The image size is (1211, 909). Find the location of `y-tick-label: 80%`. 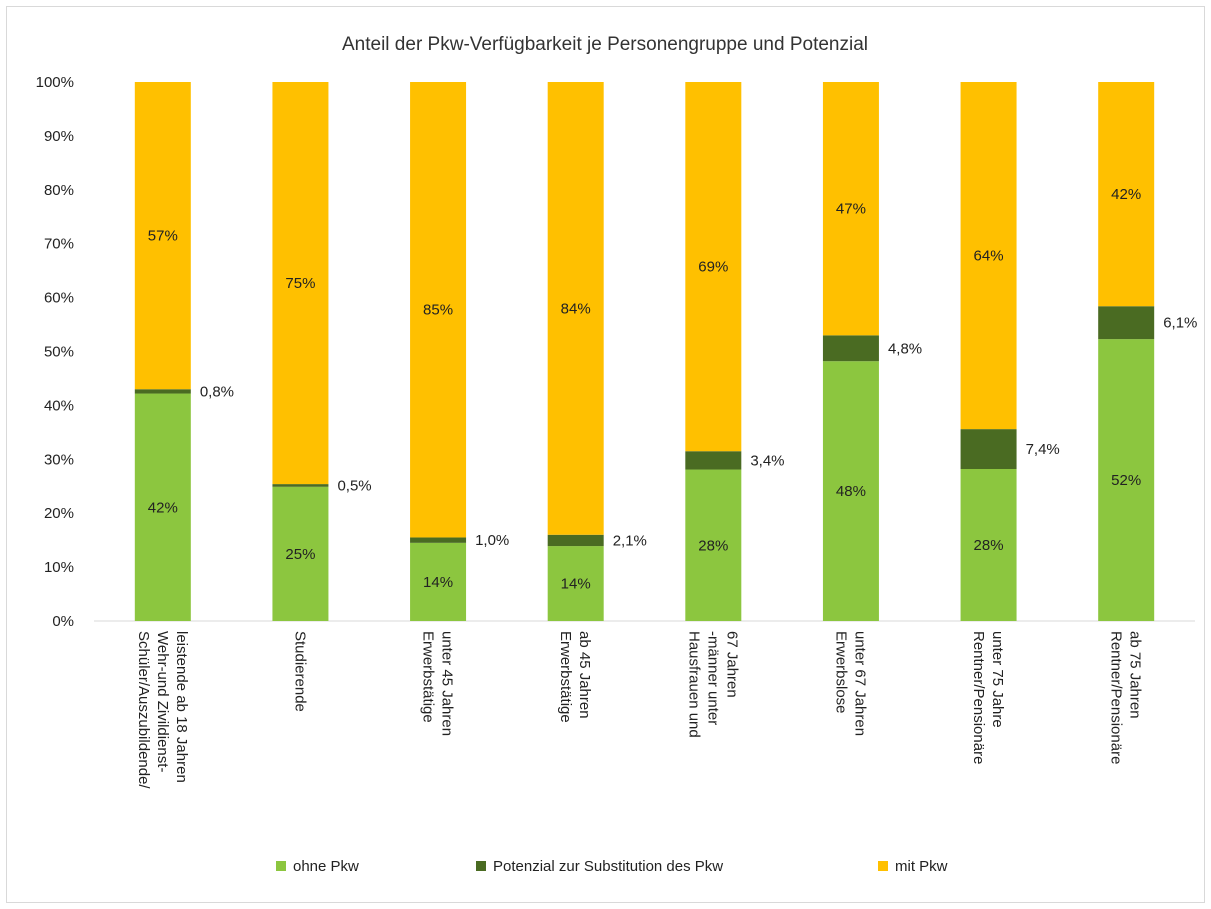

y-tick-label: 80% is located at coordinates (59, 190).